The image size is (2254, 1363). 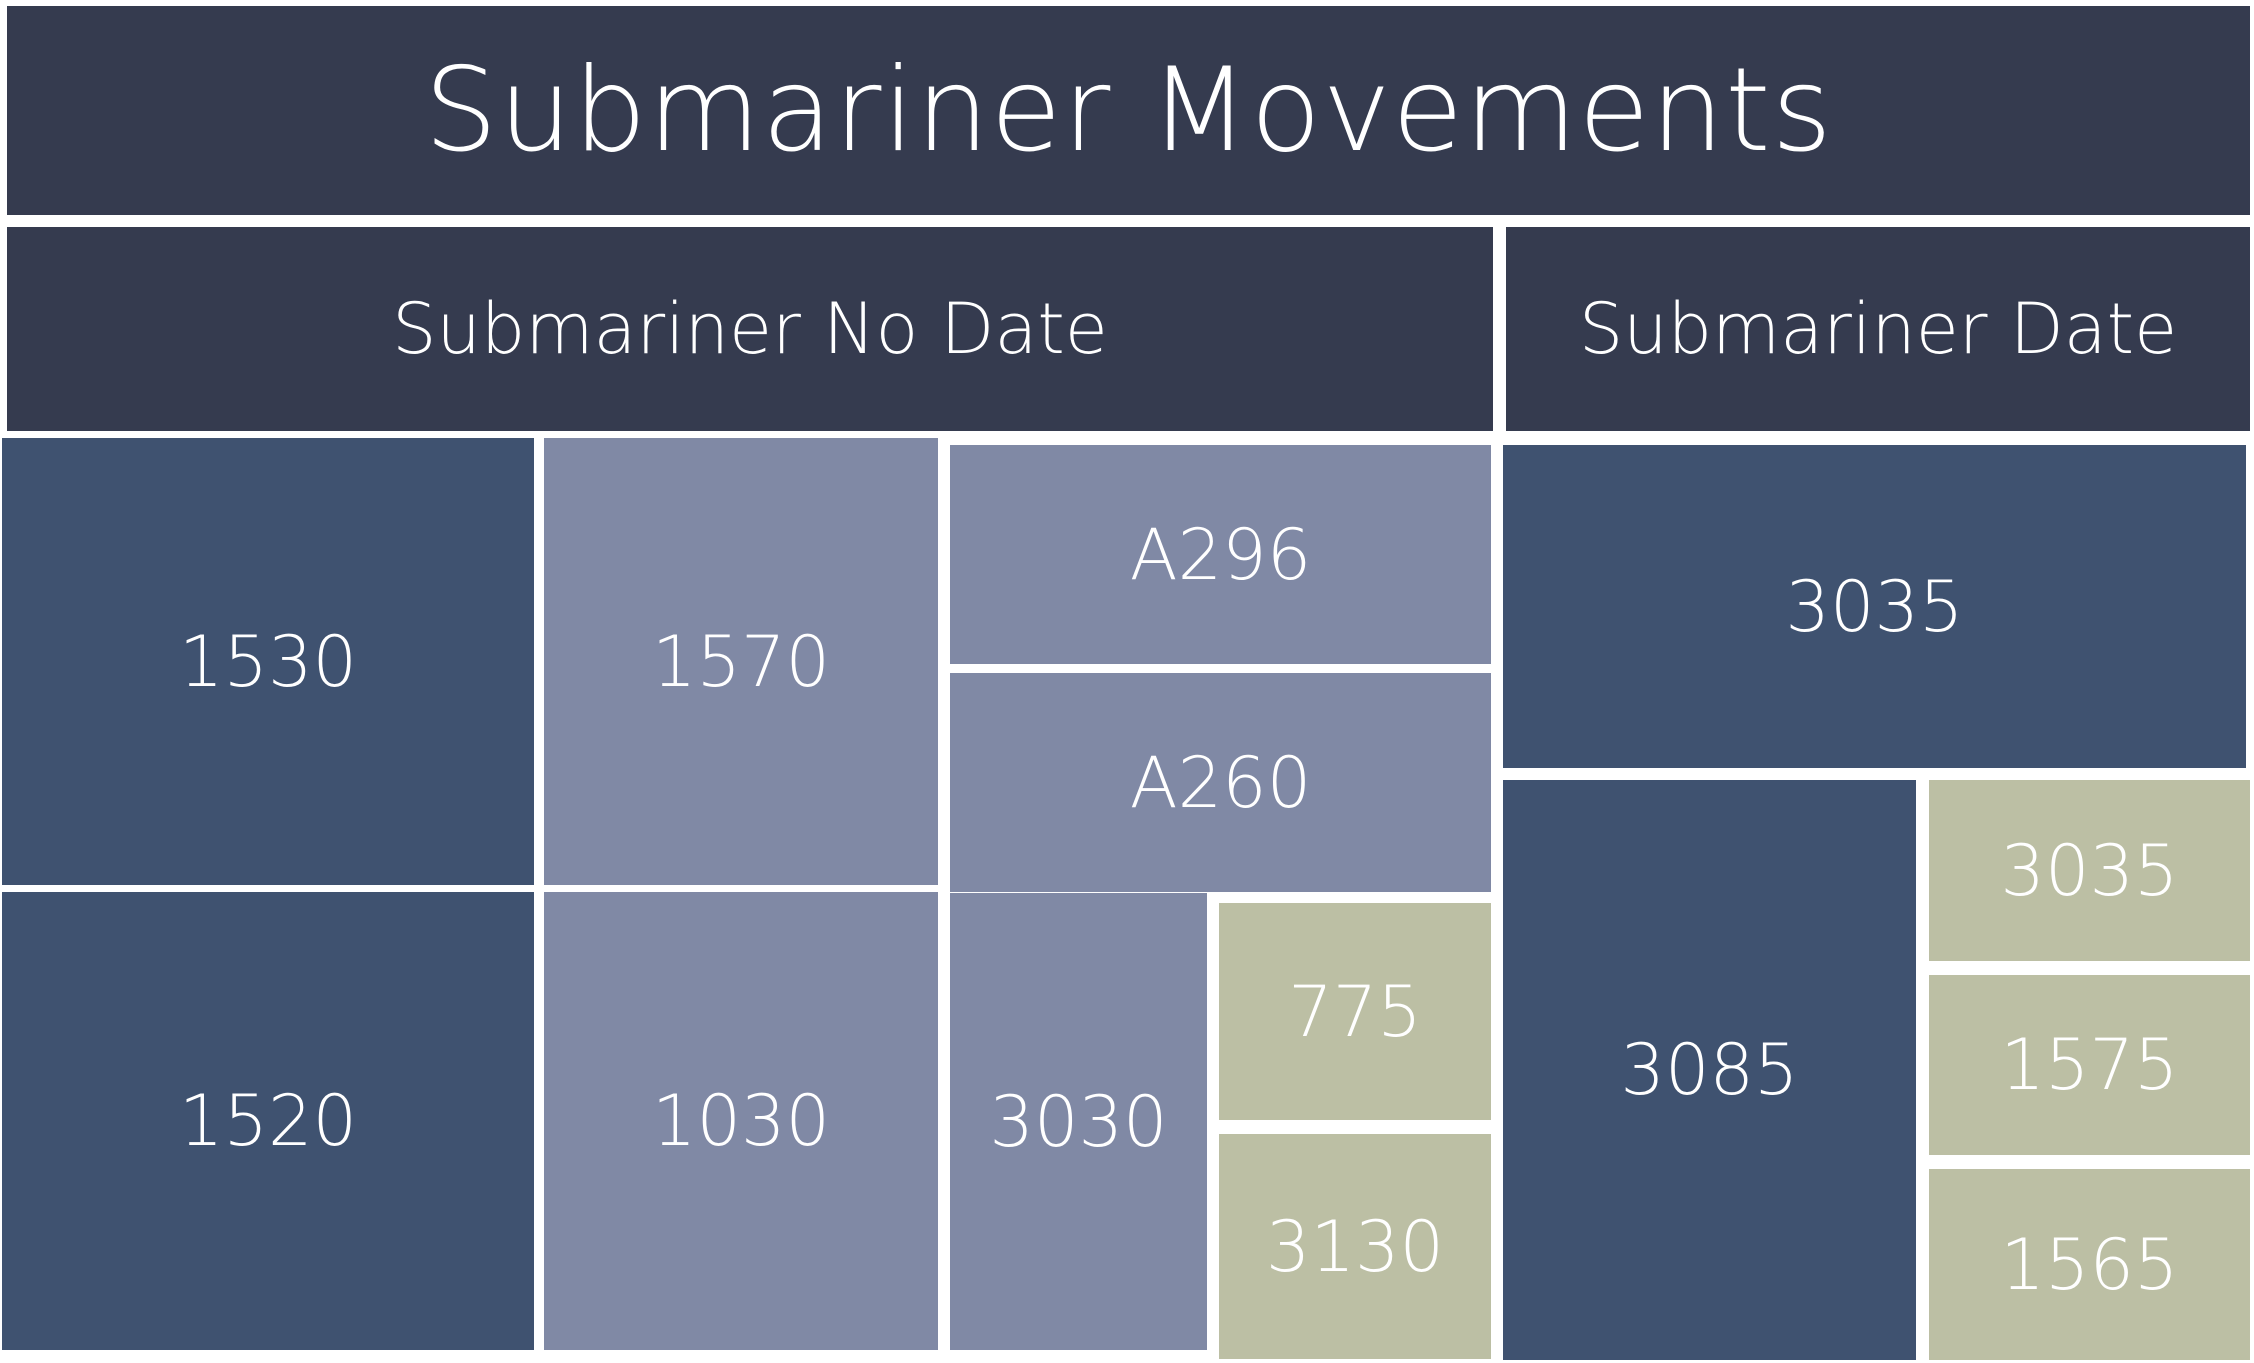 I want to click on tile-label: A260, so click(x=1220, y=782).